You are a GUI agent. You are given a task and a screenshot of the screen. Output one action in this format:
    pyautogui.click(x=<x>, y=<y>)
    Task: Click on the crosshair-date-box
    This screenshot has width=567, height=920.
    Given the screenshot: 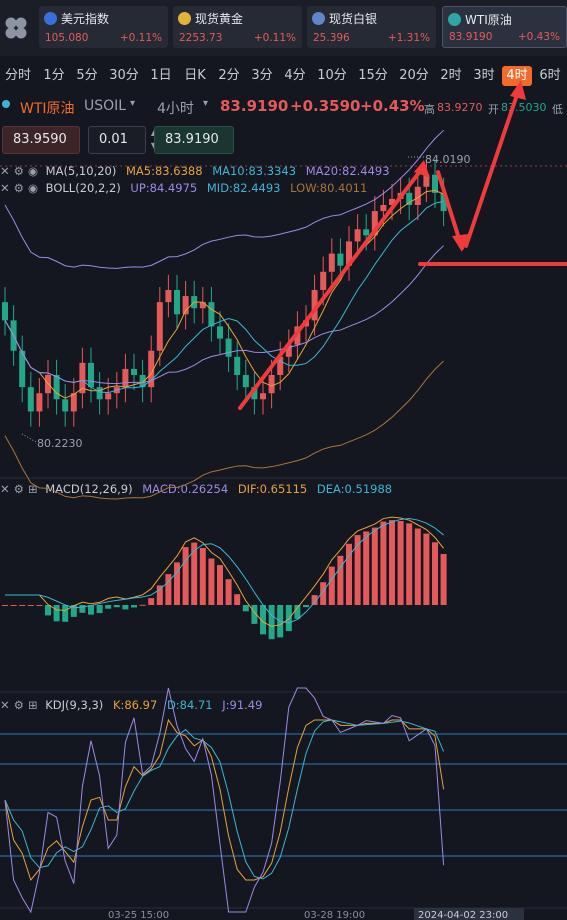 What is the action you would take?
    pyautogui.click(x=469, y=914)
    